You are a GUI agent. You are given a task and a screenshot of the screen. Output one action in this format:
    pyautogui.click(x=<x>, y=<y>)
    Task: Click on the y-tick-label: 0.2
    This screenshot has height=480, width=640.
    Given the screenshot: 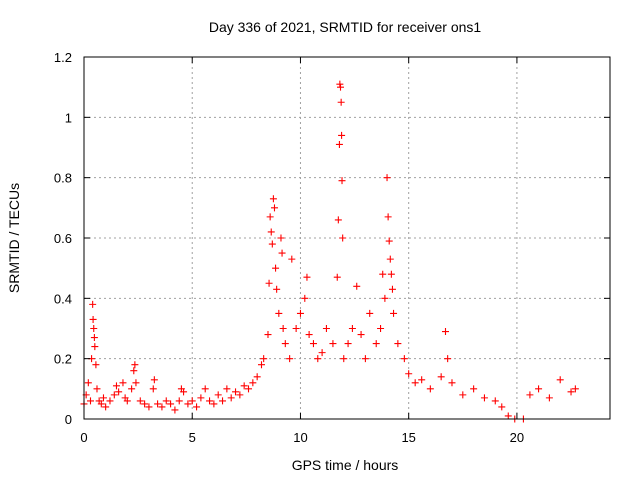 What is the action you would take?
    pyautogui.click(x=63, y=359)
    